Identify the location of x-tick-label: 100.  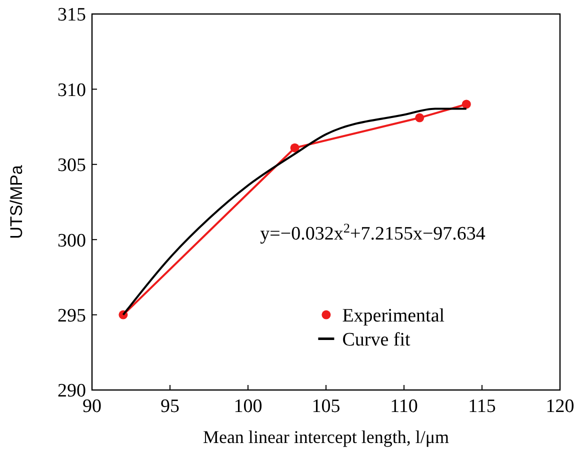
(248, 406).